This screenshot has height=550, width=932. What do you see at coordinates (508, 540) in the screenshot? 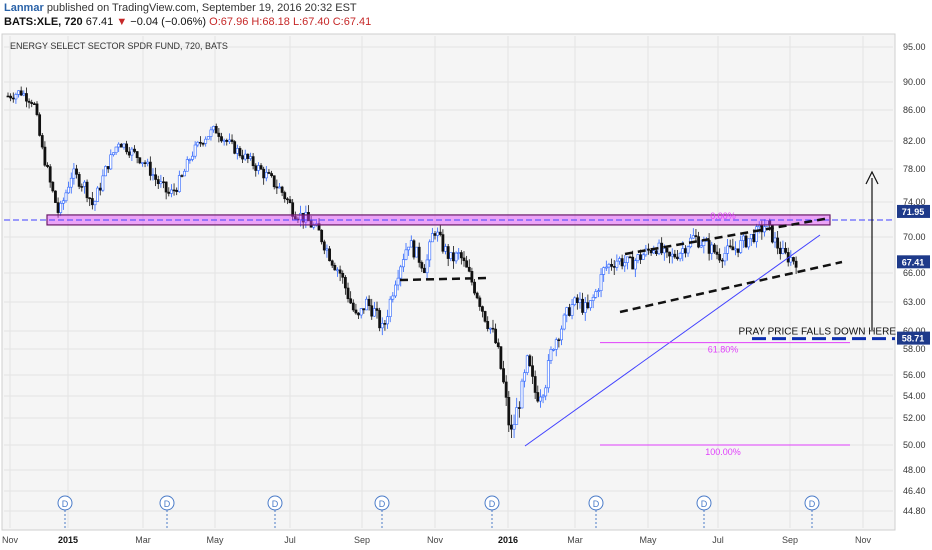
I see `x-tick-label: 2016` at bounding box center [508, 540].